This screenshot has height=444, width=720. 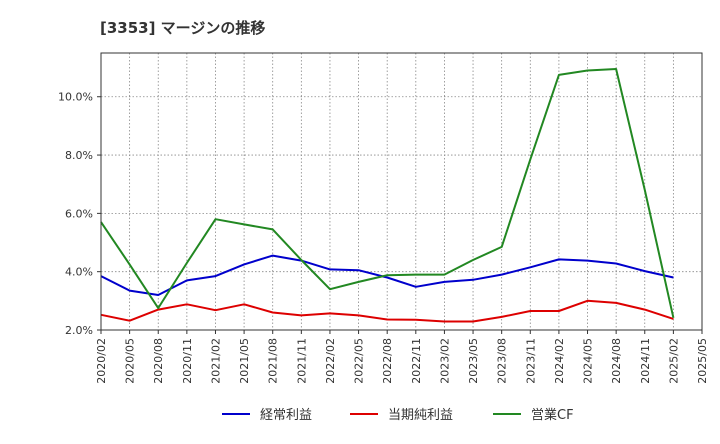 What do you see at coordinates (301, 361) in the screenshot?
I see `x-tick-label: 2021/11` at bounding box center [301, 361].